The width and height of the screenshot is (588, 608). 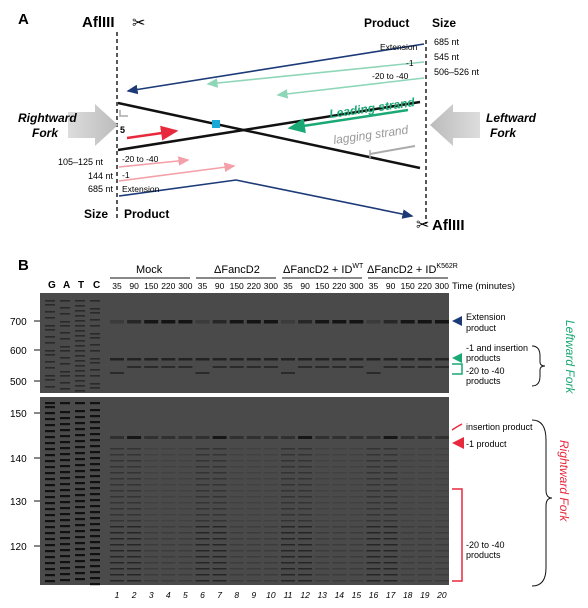 I want to click on leftward-fork-line2: Fork, so click(x=503, y=133).